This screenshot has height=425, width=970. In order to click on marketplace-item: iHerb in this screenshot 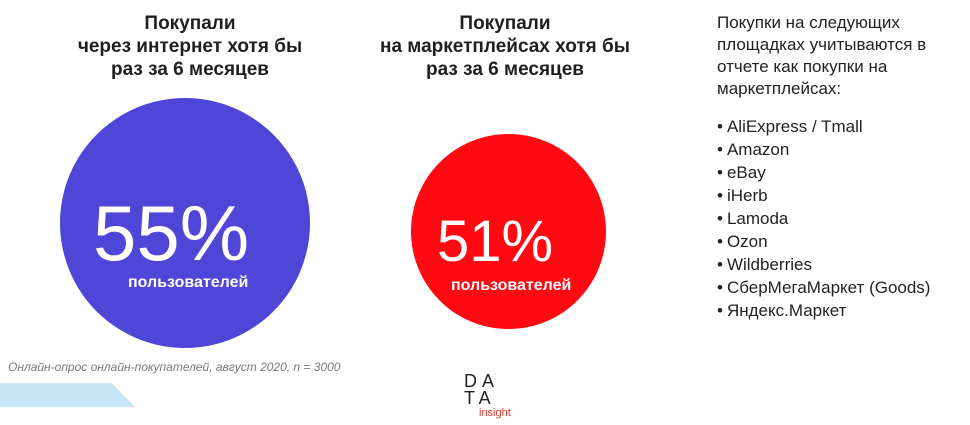, I will do `click(842, 195)`.